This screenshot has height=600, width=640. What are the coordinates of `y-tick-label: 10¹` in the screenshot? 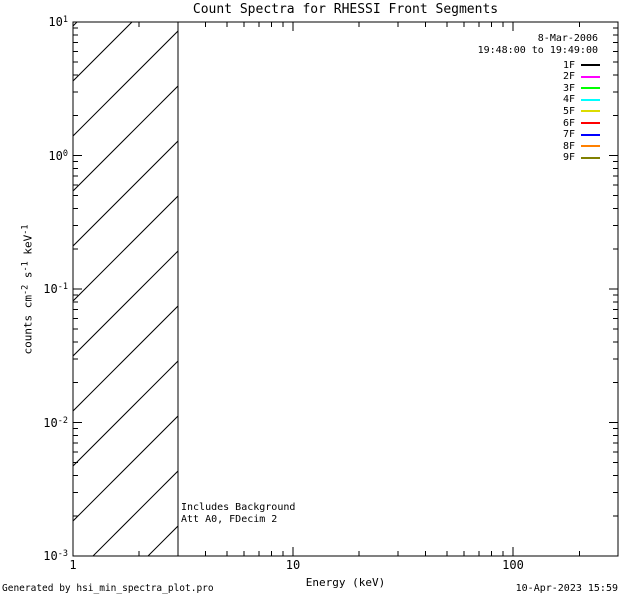 It's located at (58, 22).